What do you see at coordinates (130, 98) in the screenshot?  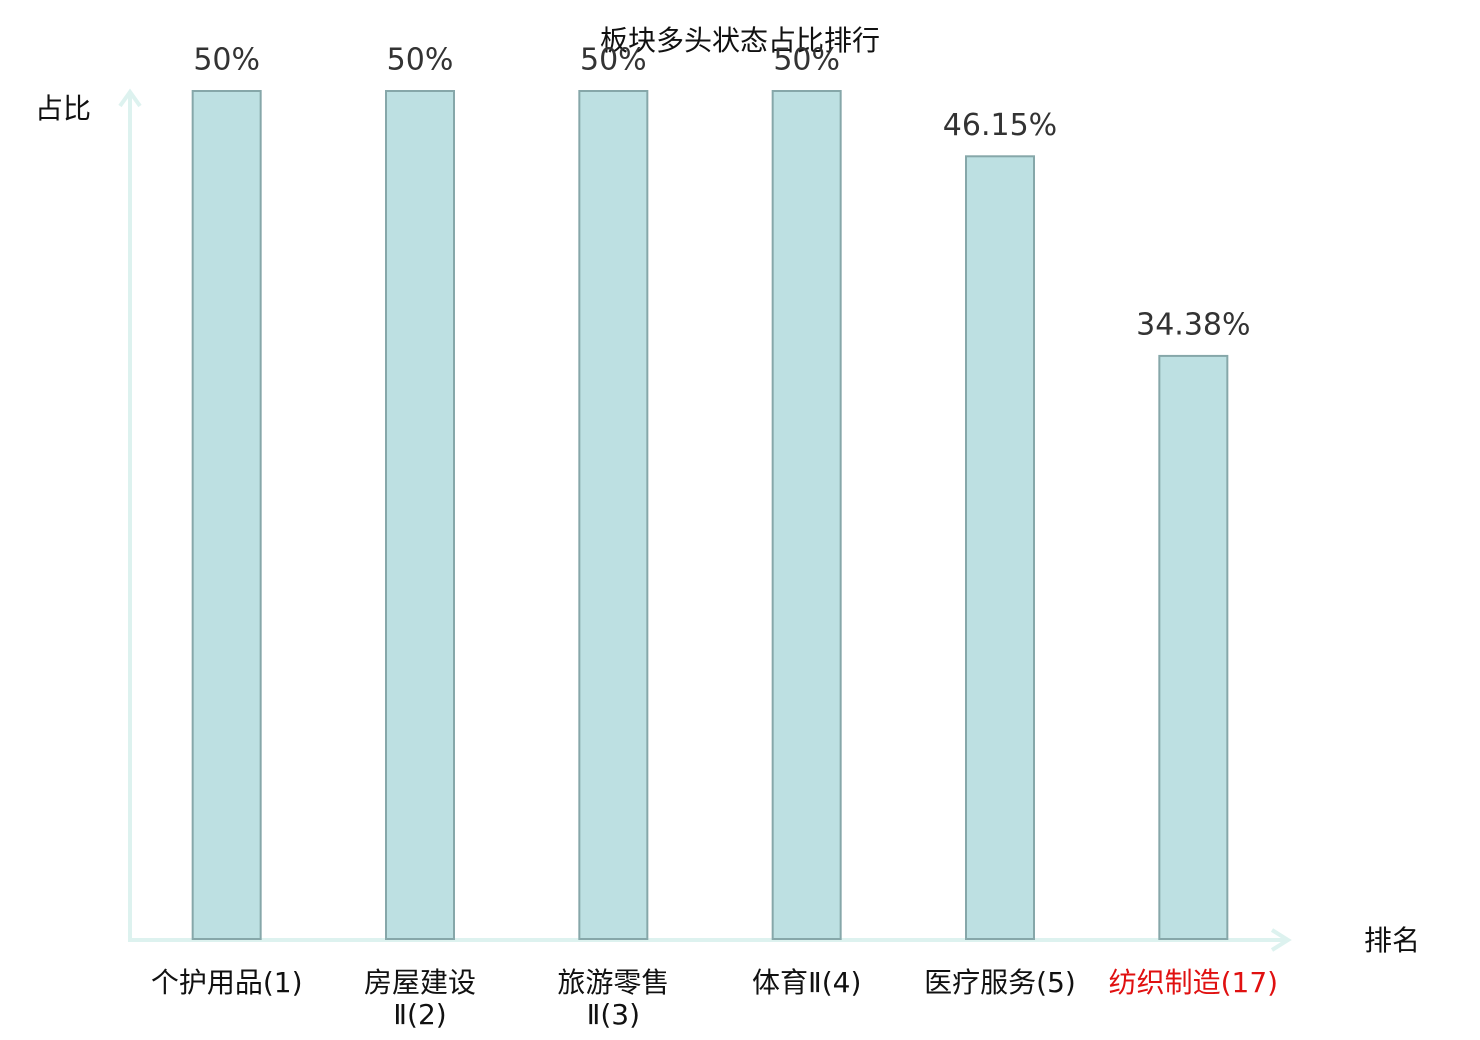 I see `y-axis-arrow` at bounding box center [130, 98].